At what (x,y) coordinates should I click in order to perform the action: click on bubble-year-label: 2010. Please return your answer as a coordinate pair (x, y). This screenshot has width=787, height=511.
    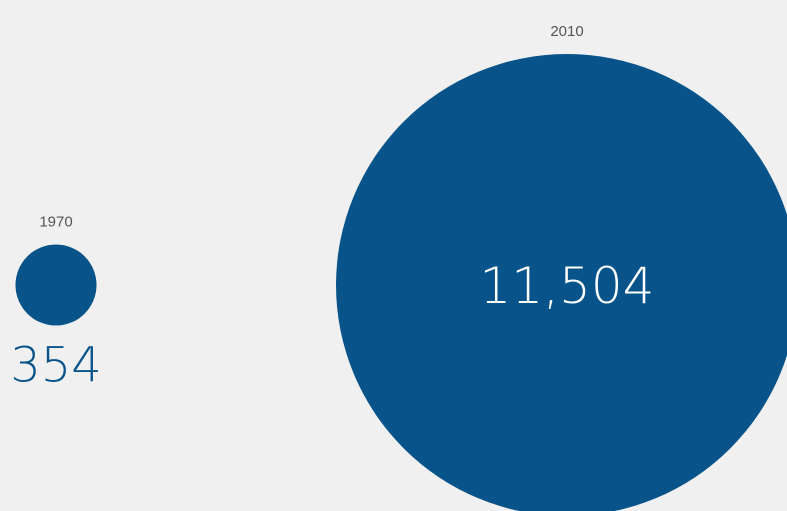
    Looking at the image, I should click on (566, 31).